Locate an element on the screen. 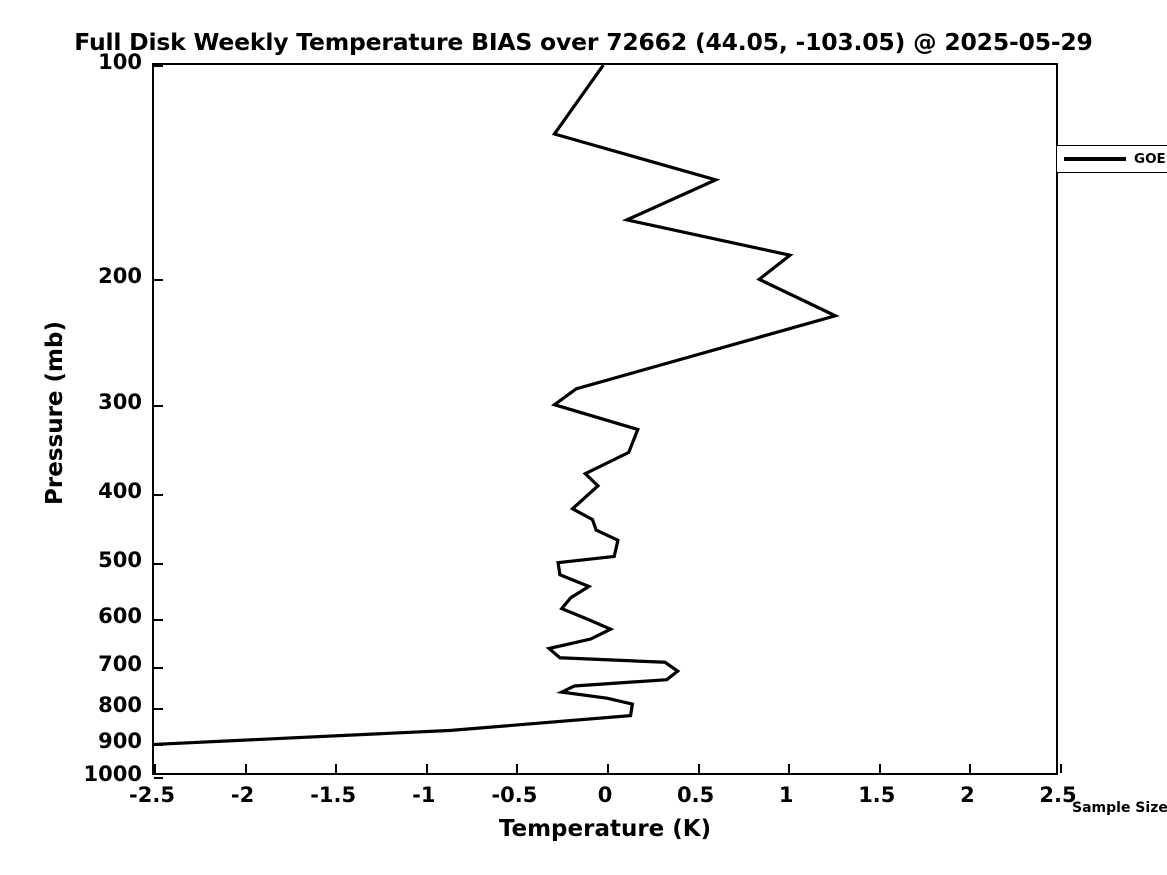 Image resolution: width=1167 pixels, height=875 pixels. y-tick-label-700: 700 is located at coordinates (120, 663).